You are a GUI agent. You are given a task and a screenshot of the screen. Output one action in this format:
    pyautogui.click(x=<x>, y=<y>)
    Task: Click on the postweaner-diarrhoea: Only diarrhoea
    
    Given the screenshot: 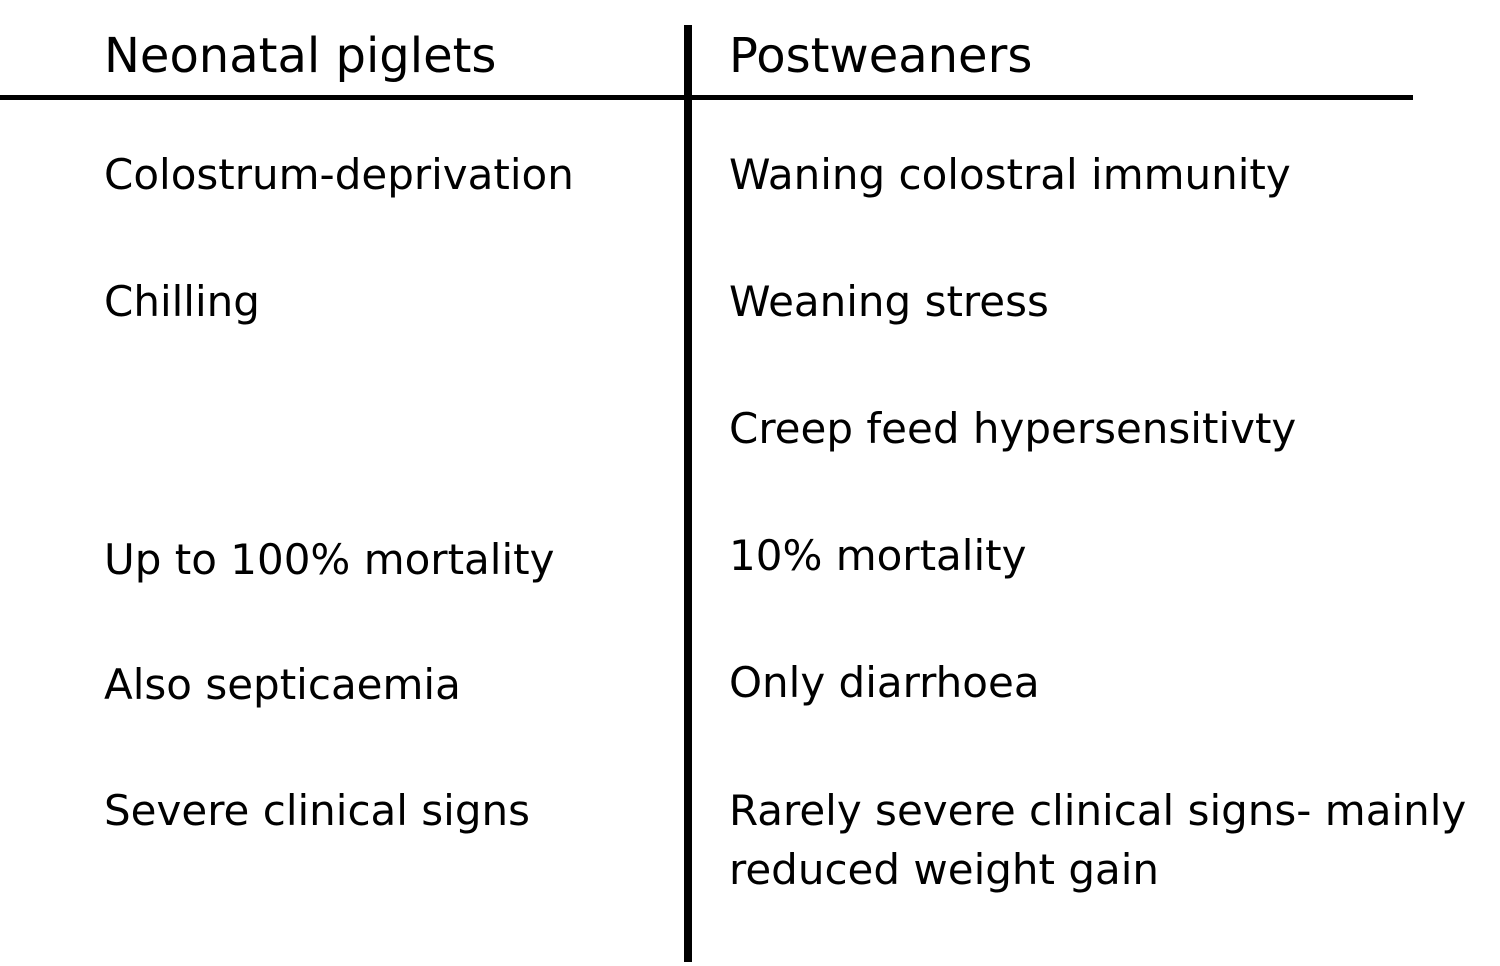 What is the action you would take?
    pyautogui.click(x=884, y=682)
    